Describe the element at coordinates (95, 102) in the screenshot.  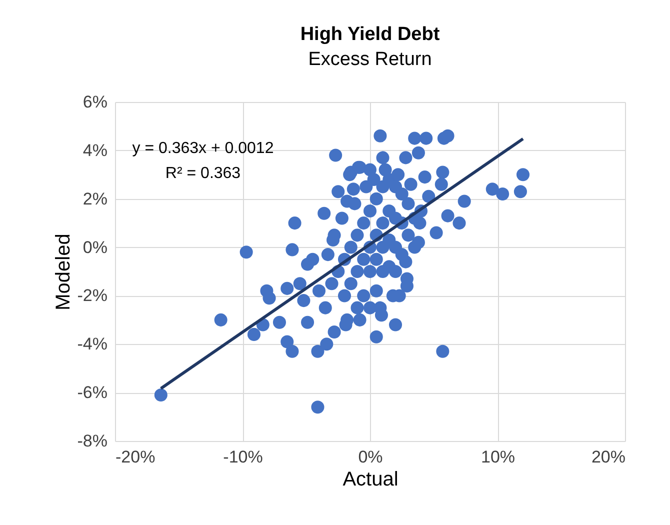
I see `y-tick-label: 6%` at that location.